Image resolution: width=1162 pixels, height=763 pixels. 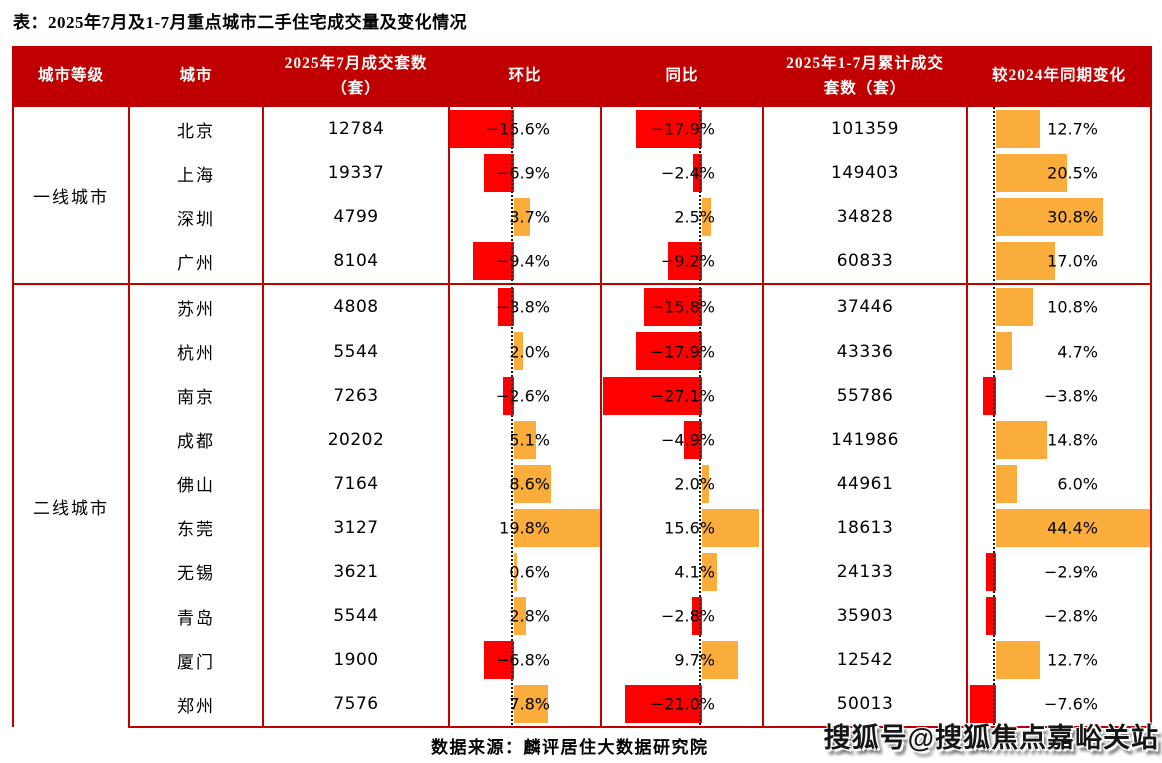 I want to click on mom-value: −6.9%, so click(x=522, y=173).